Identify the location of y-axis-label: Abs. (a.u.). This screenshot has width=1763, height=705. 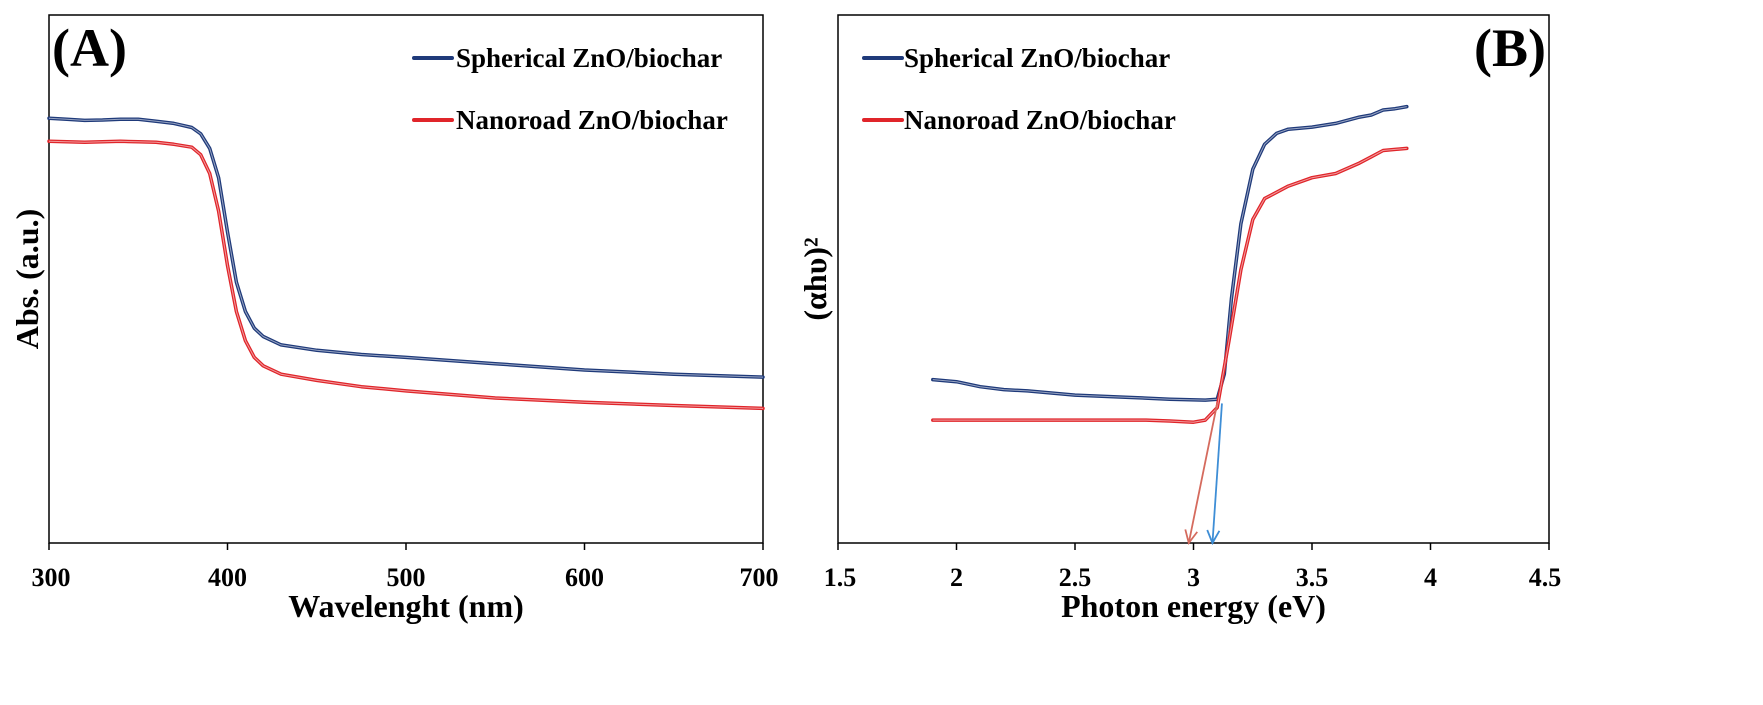
(27, 279).